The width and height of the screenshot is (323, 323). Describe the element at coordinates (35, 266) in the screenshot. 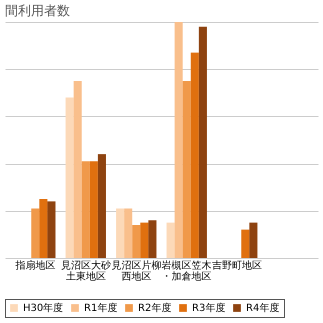

I see `x-tick-label: 指扇地区` at that location.